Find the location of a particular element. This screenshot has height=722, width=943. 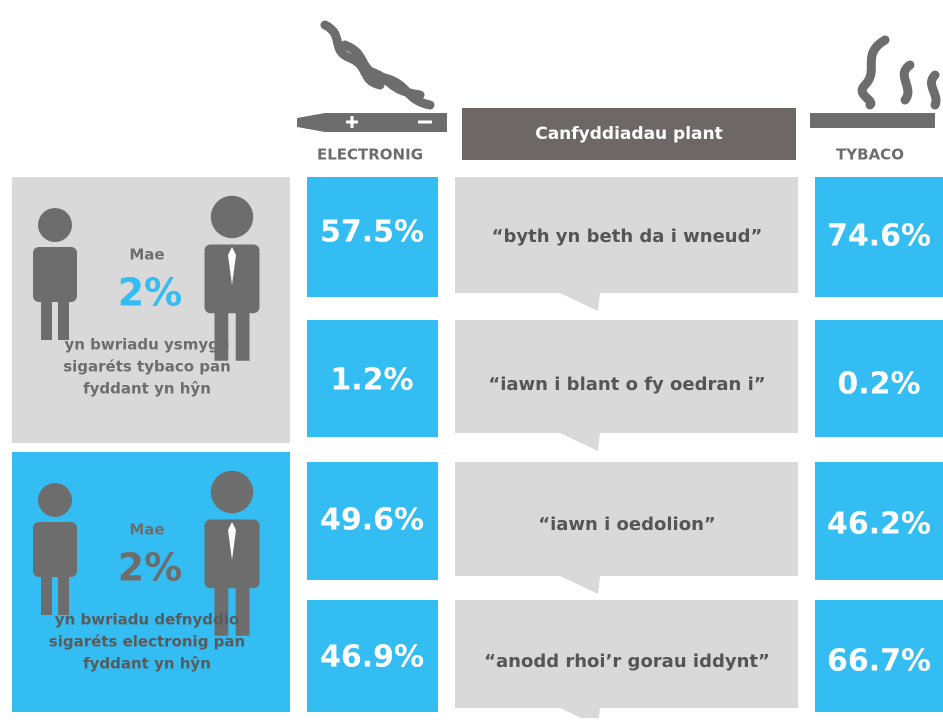

quote: “iawn i oedolion” is located at coordinates (626, 524).